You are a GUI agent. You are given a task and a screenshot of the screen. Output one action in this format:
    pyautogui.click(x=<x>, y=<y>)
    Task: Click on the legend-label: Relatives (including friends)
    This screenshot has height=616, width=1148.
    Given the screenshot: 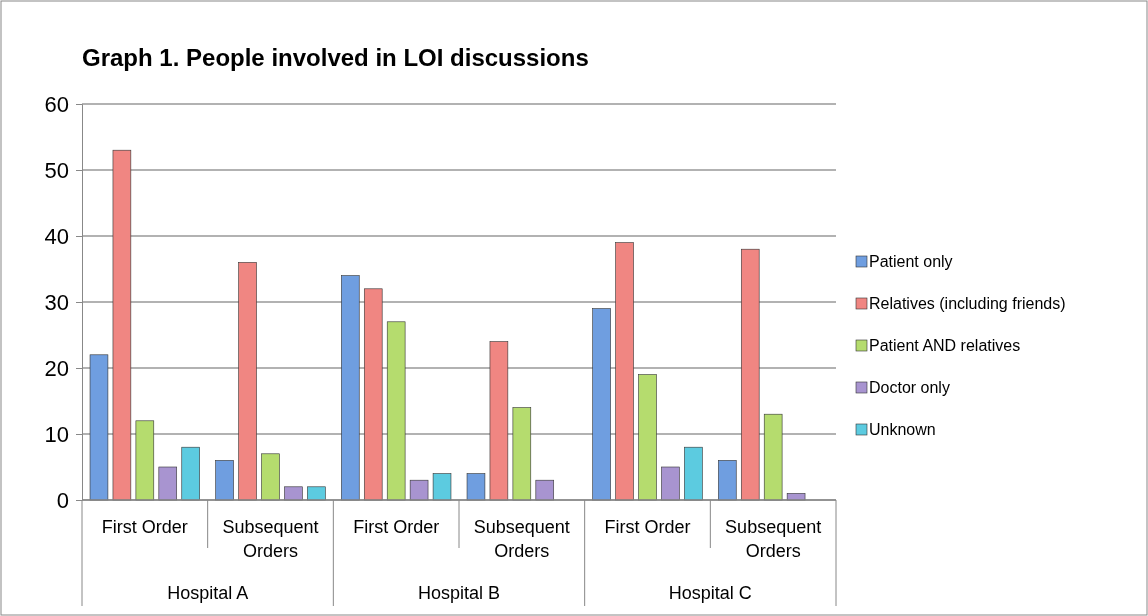 What is the action you would take?
    pyautogui.click(x=967, y=303)
    